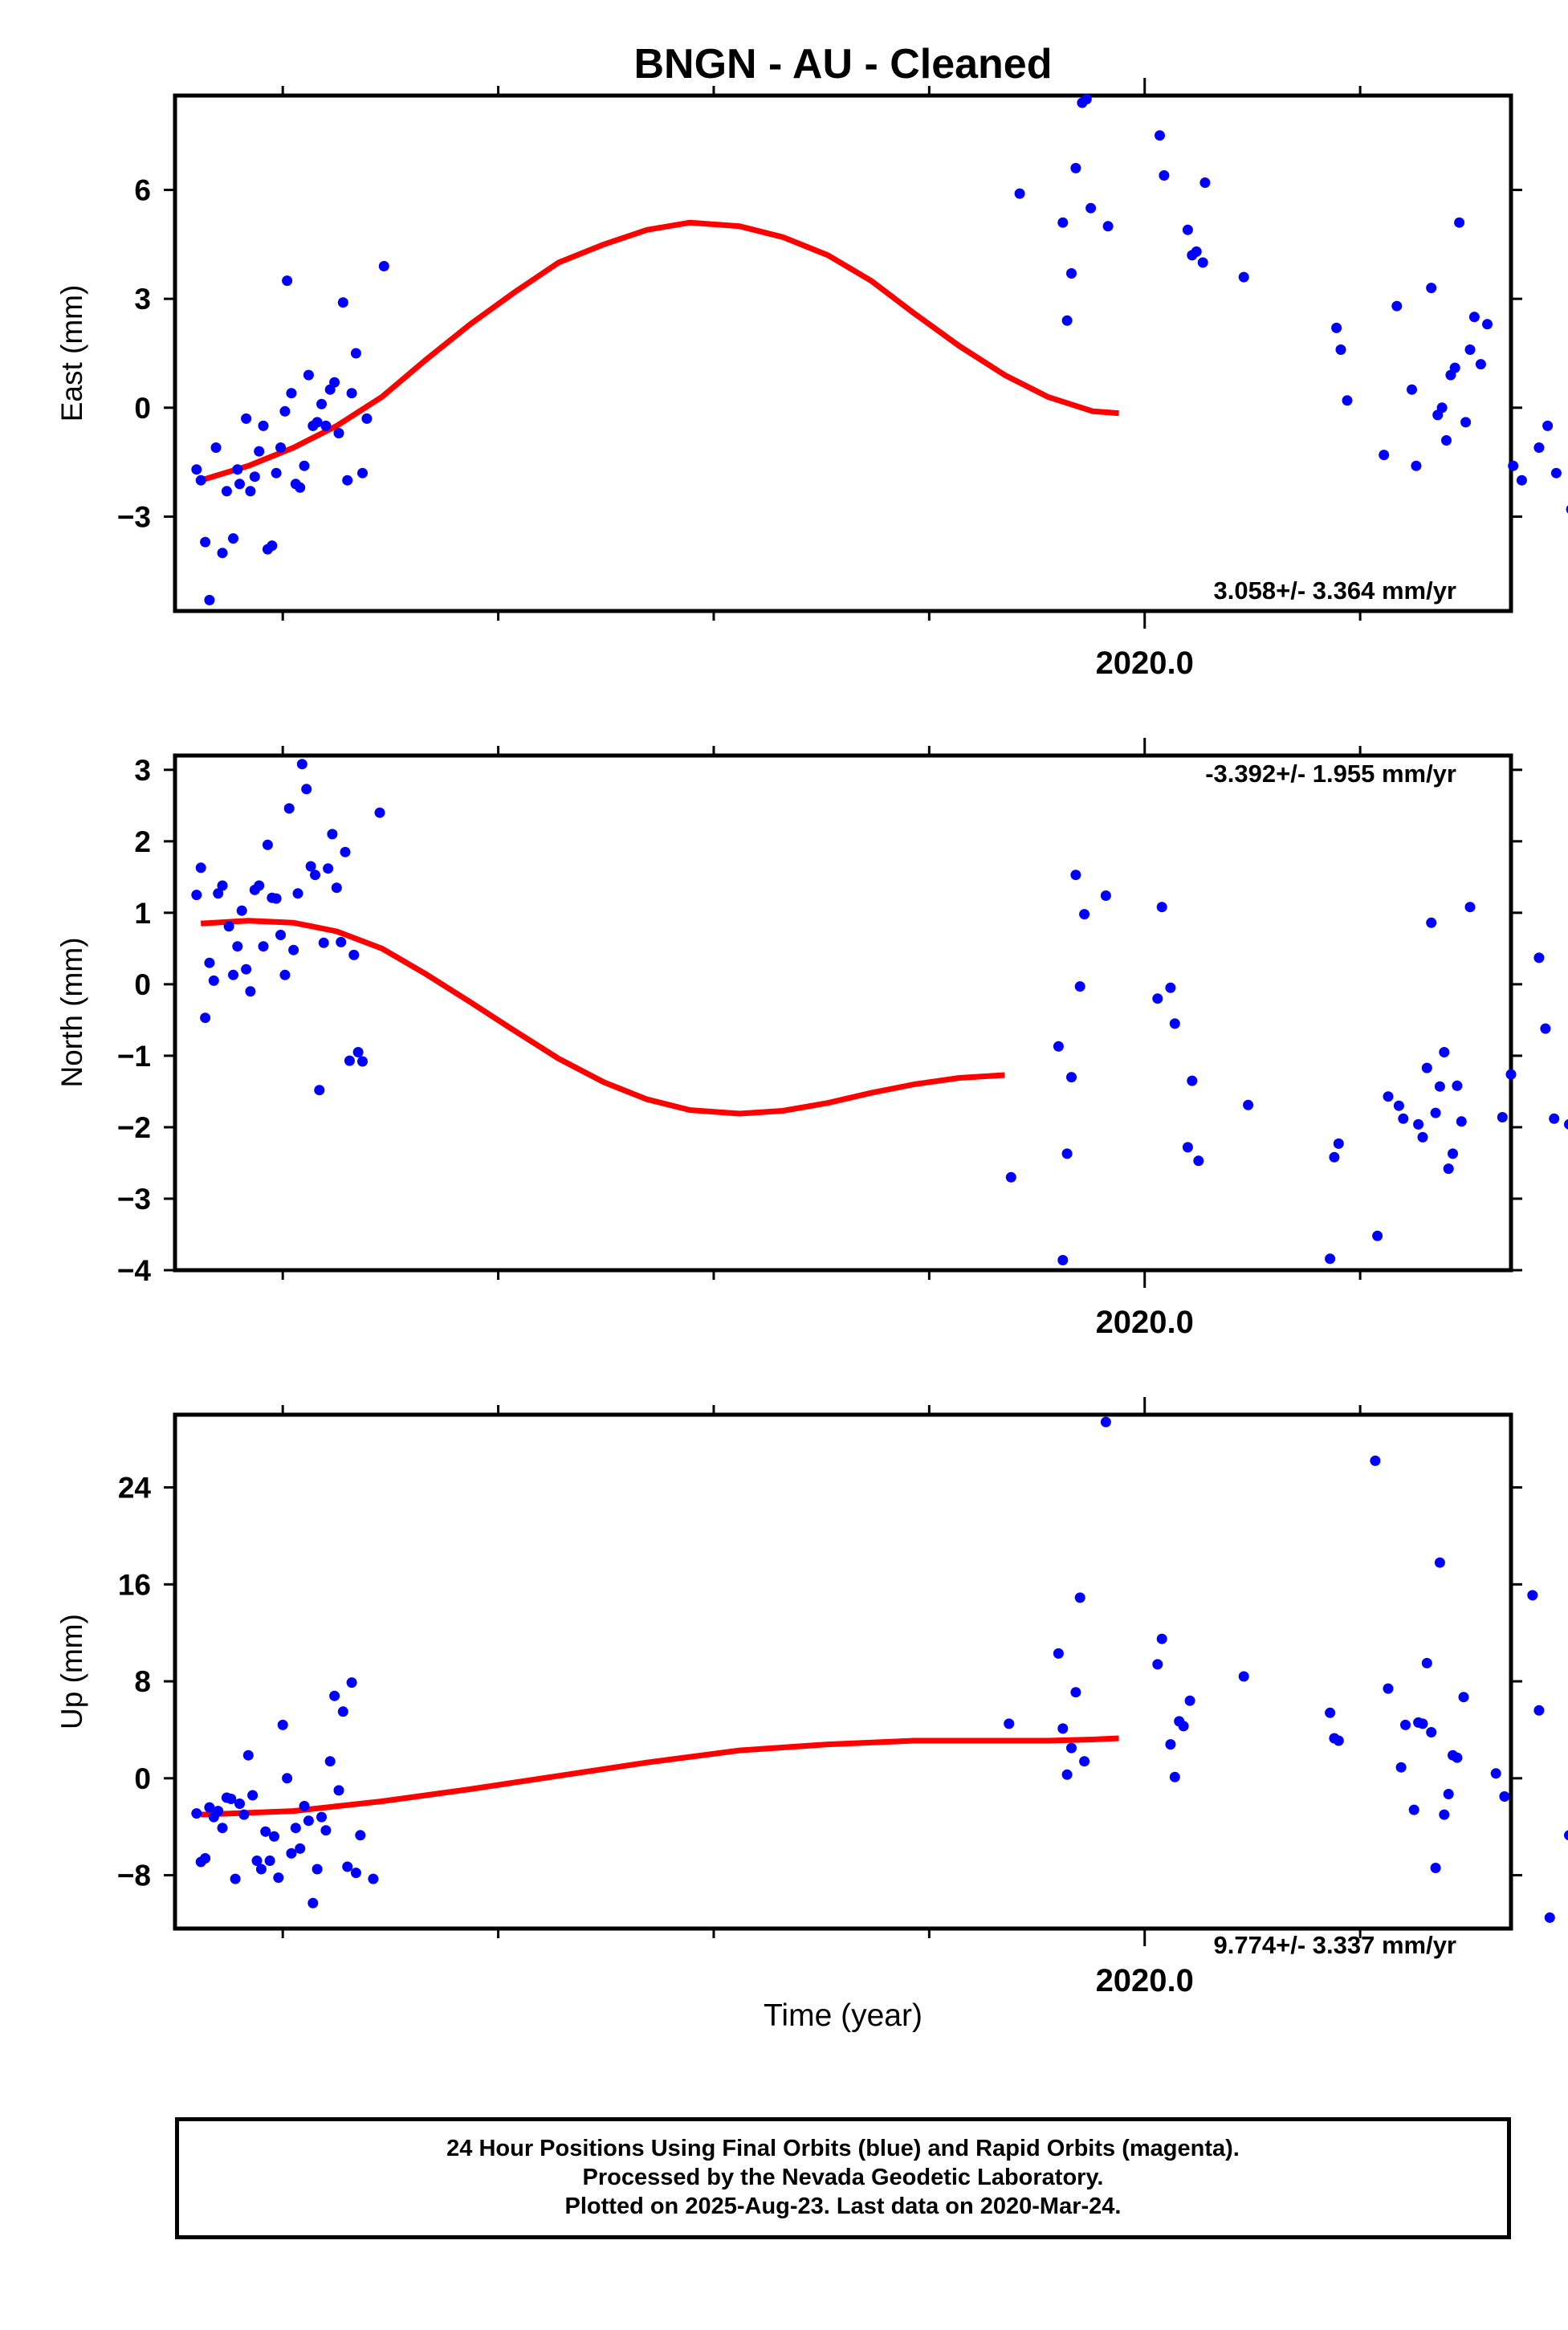  What do you see at coordinates (142, 841) in the screenshot?
I see `north-ytick-label: 2` at bounding box center [142, 841].